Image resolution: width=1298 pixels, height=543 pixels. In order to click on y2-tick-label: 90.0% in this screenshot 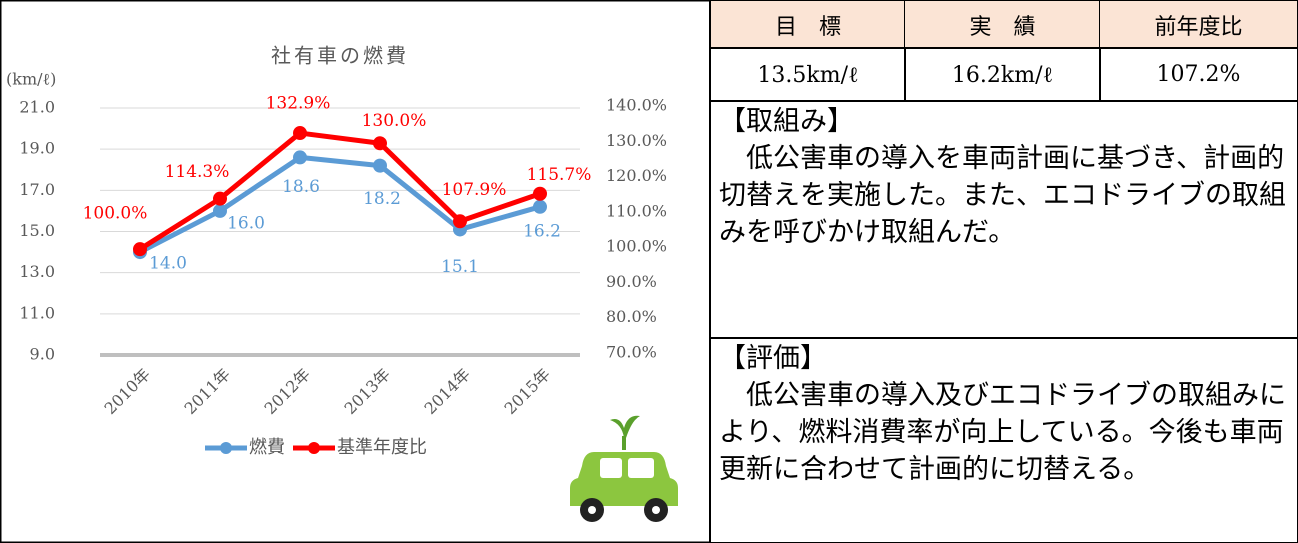, I will do `click(631, 281)`.